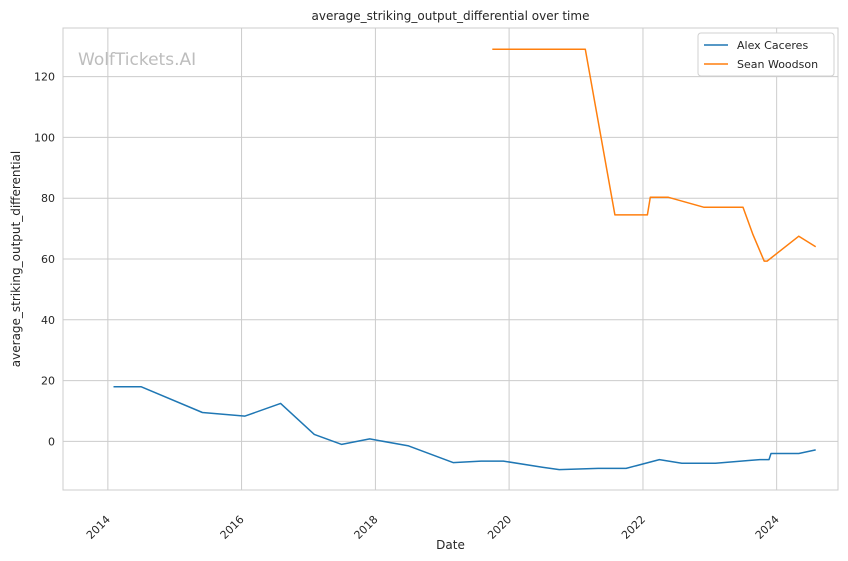  What do you see at coordinates (48, 198) in the screenshot?
I see `y-tick-label: 80` at bounding box center [48, 198].